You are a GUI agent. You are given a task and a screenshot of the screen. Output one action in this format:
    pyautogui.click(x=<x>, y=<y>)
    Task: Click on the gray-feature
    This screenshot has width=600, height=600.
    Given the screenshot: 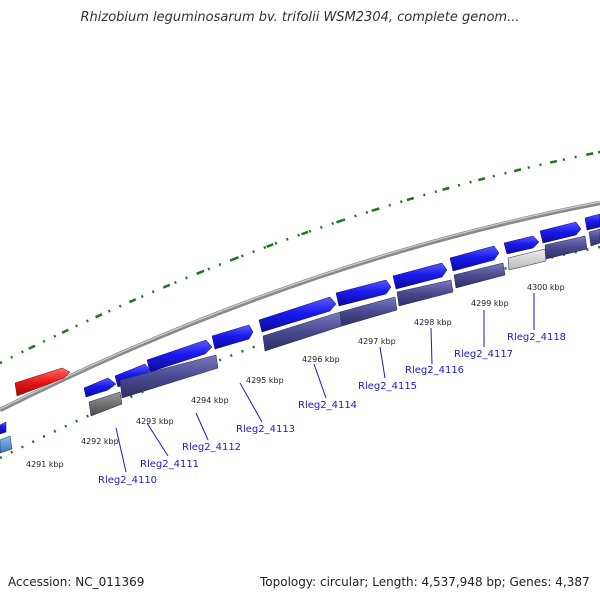 What is the action you would take?
    pyautogui.click(x=105, y=404)
    